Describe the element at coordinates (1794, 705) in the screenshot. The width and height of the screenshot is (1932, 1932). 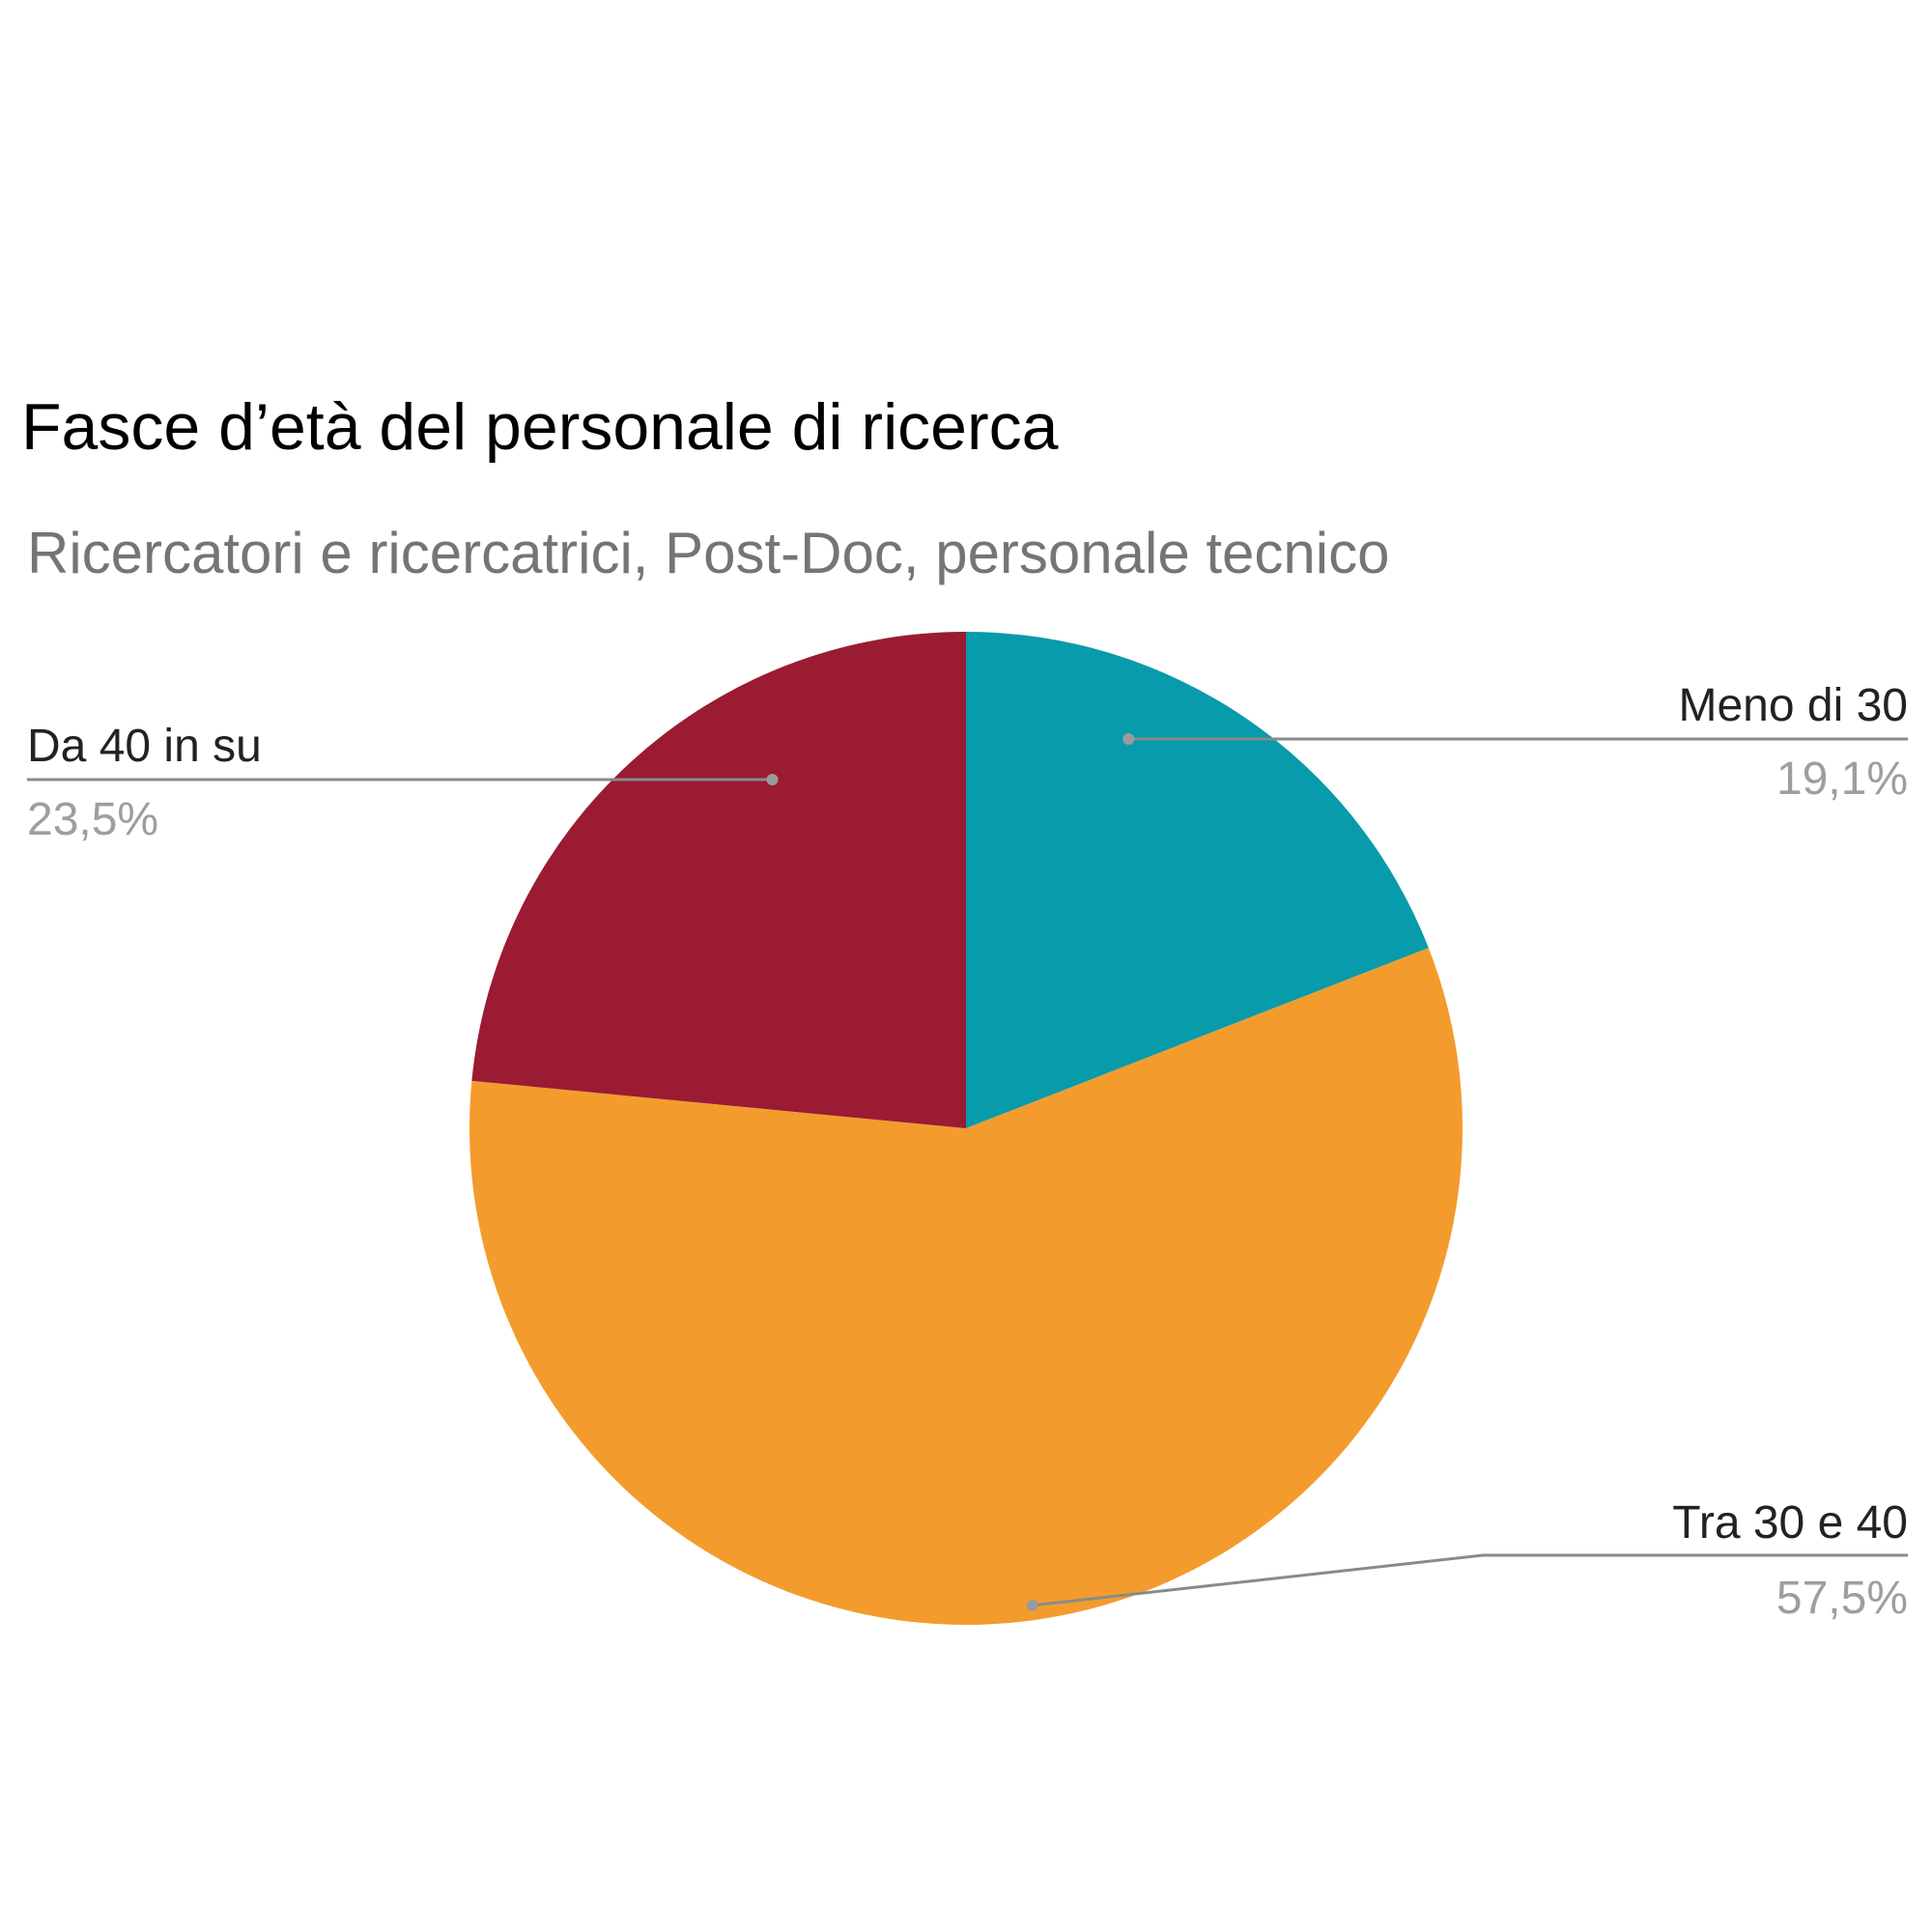
I see `slice-label: Meno di 30` at that location.